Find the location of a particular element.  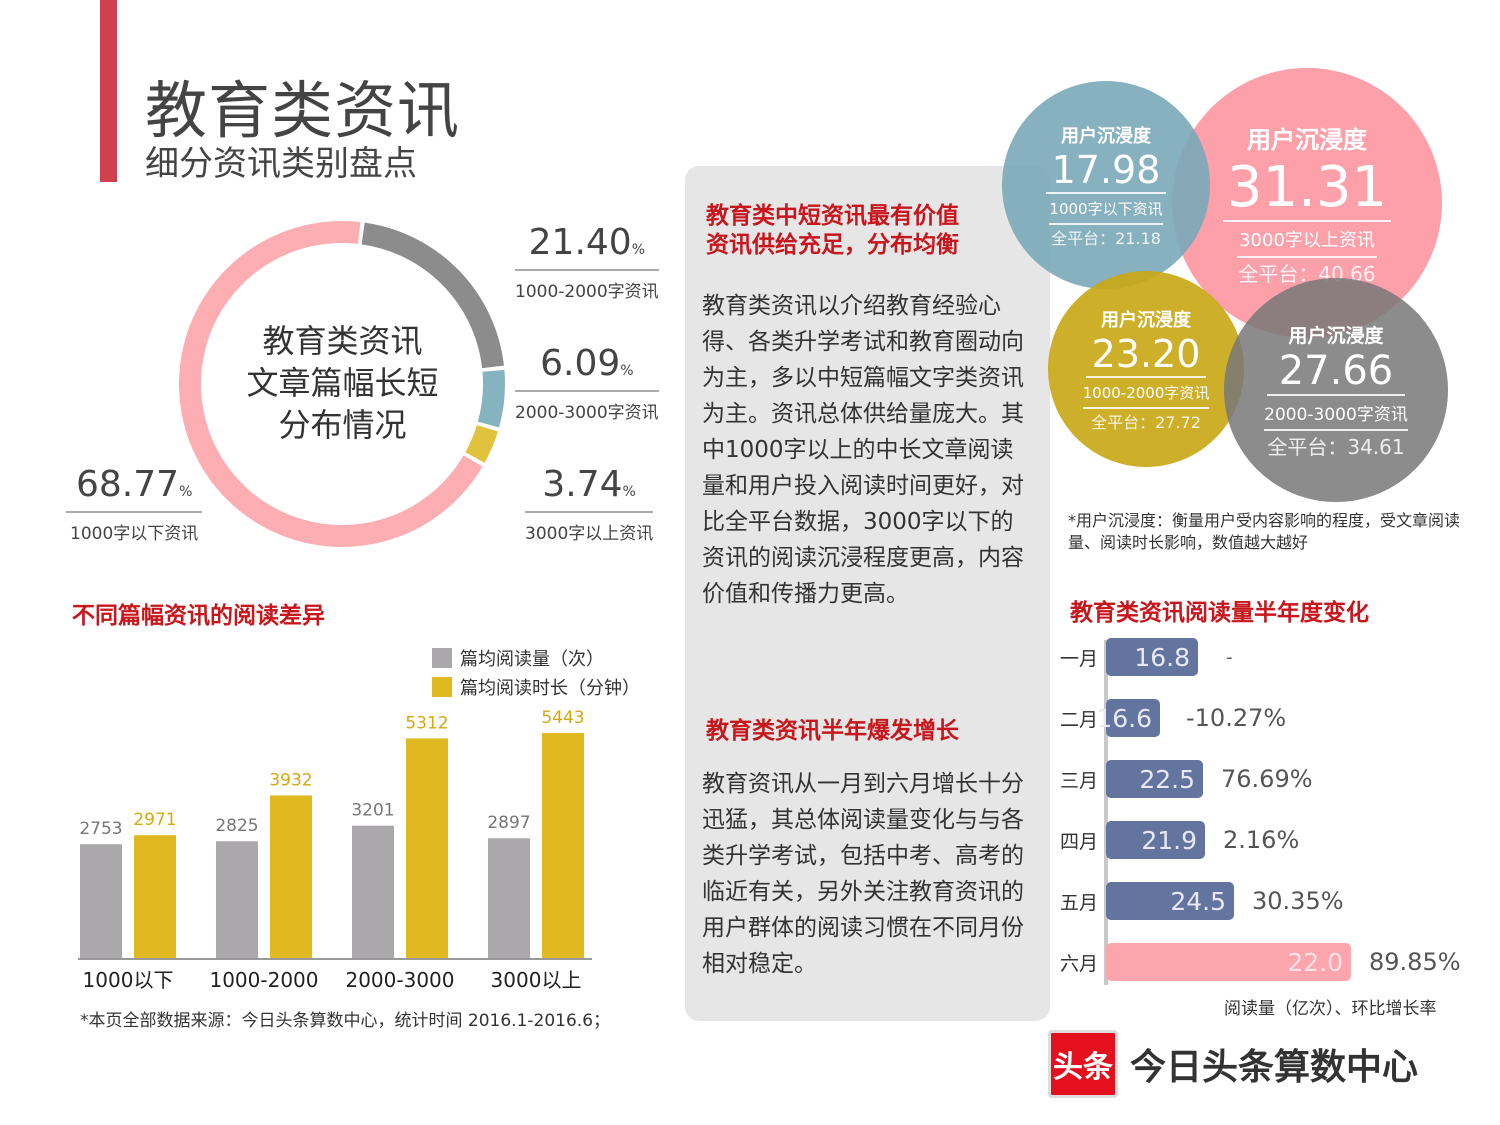

month-row: 三月 22.5 76.69% is located at coordinates (1186, 779).